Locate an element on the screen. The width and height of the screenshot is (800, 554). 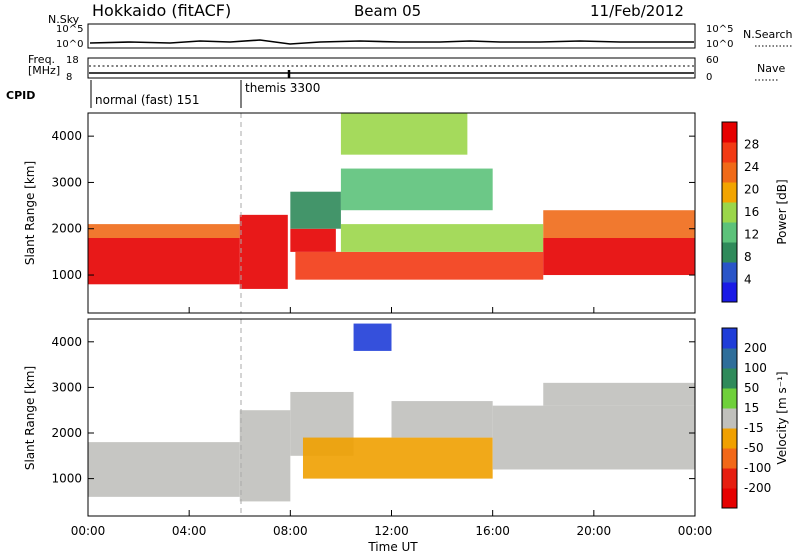
velocity-colorbar-label: Velocity [m s⁻¹] is located at coordinates (782, 417).